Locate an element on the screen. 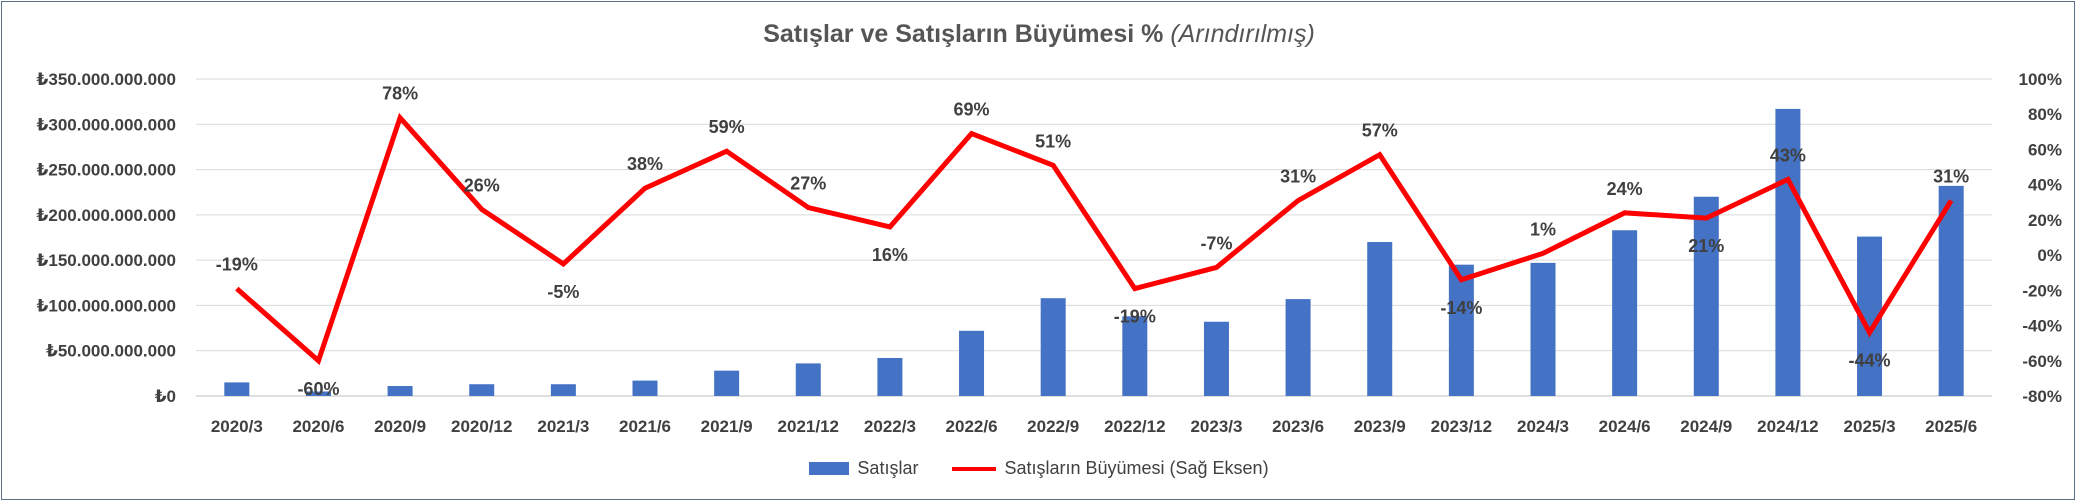  legend-item-growth: Satışların Büyümesi (Sağ Eksen) is located at coordinates (1110, 468).